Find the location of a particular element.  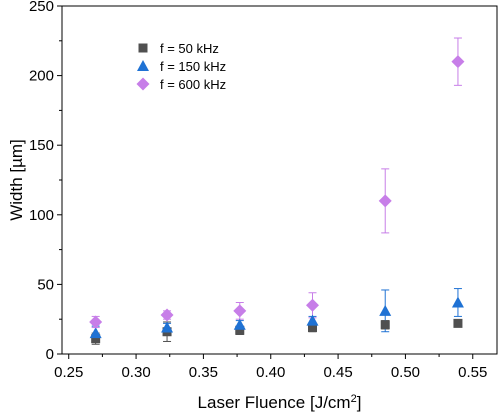

x-tick-label: 0.25 is located at coordinates (68, 372).